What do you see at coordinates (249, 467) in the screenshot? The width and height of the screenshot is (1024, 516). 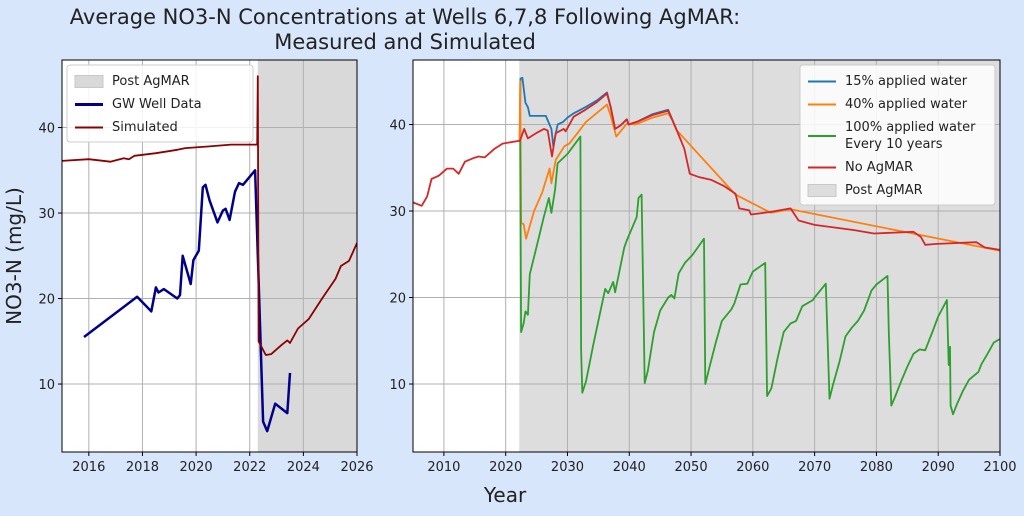 I see `x-tick-label: 2022` at bounding box center [249, 467].